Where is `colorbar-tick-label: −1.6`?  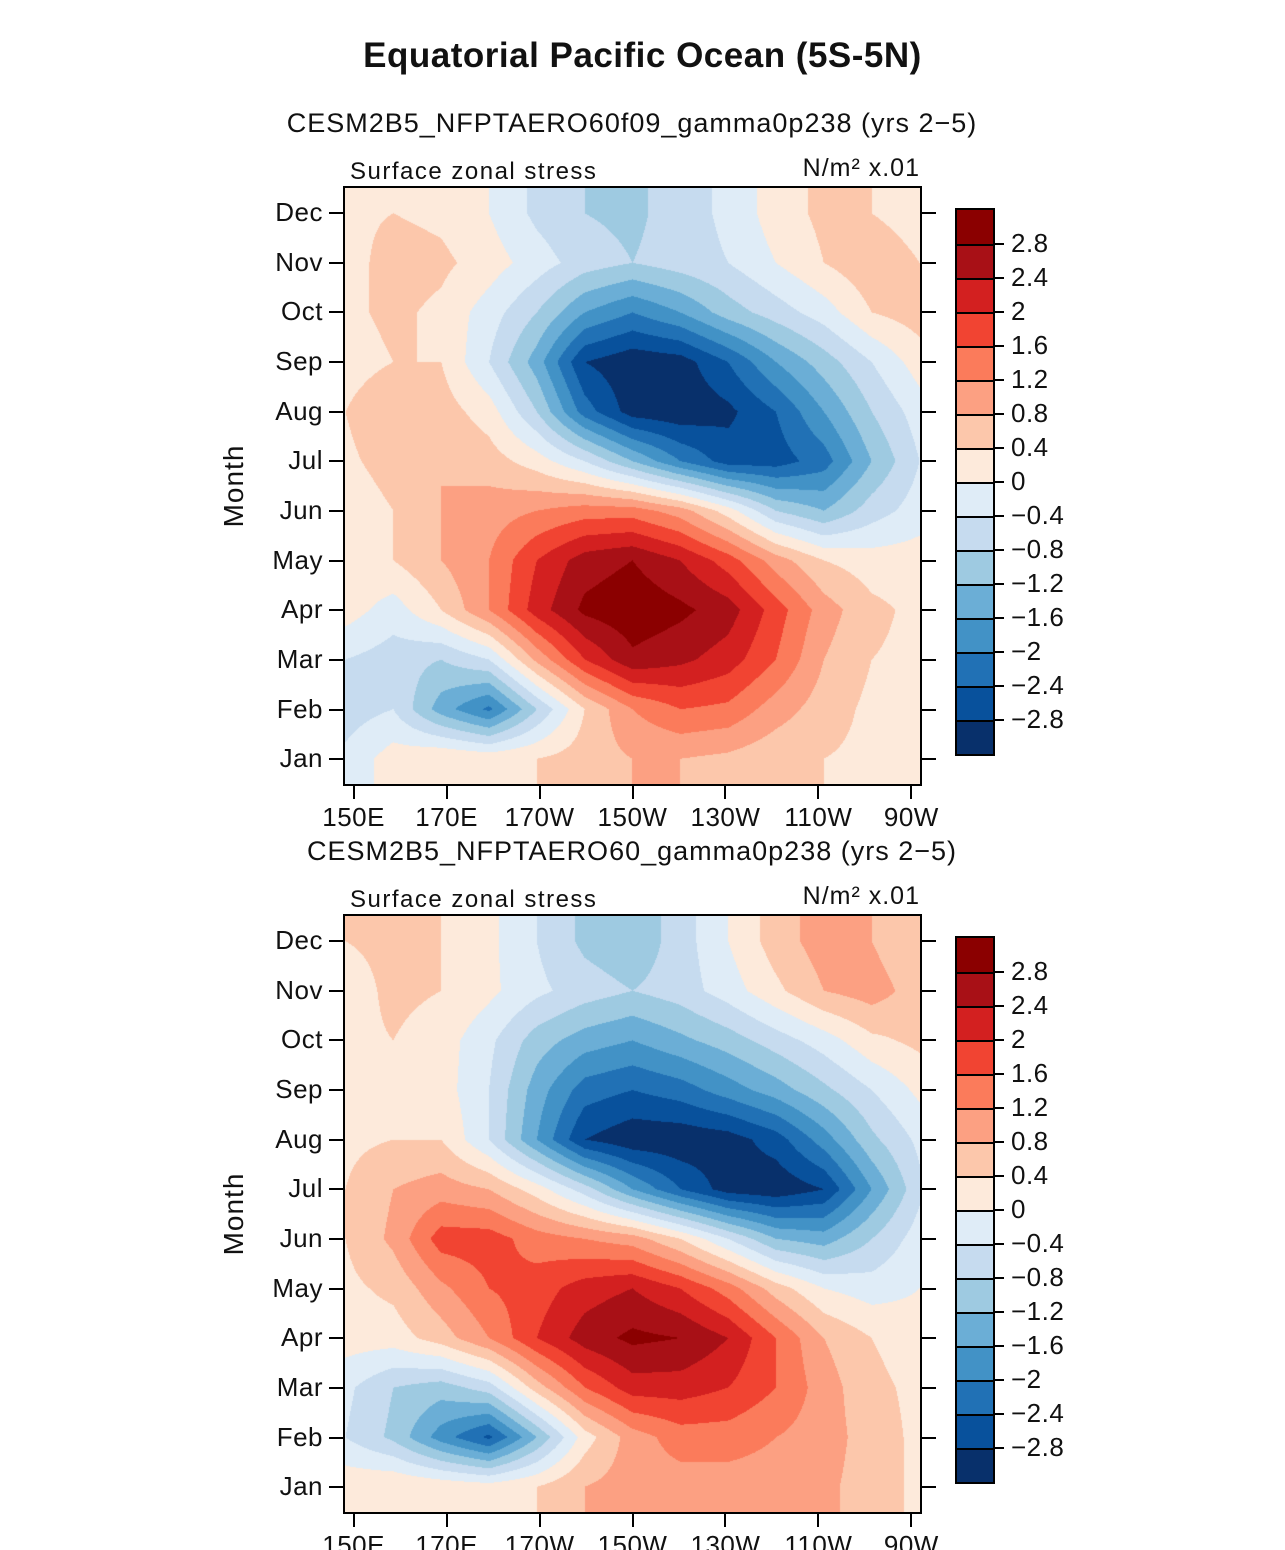 colorbar-tick-label: −1.6 is located at coordinates (1038, 617).